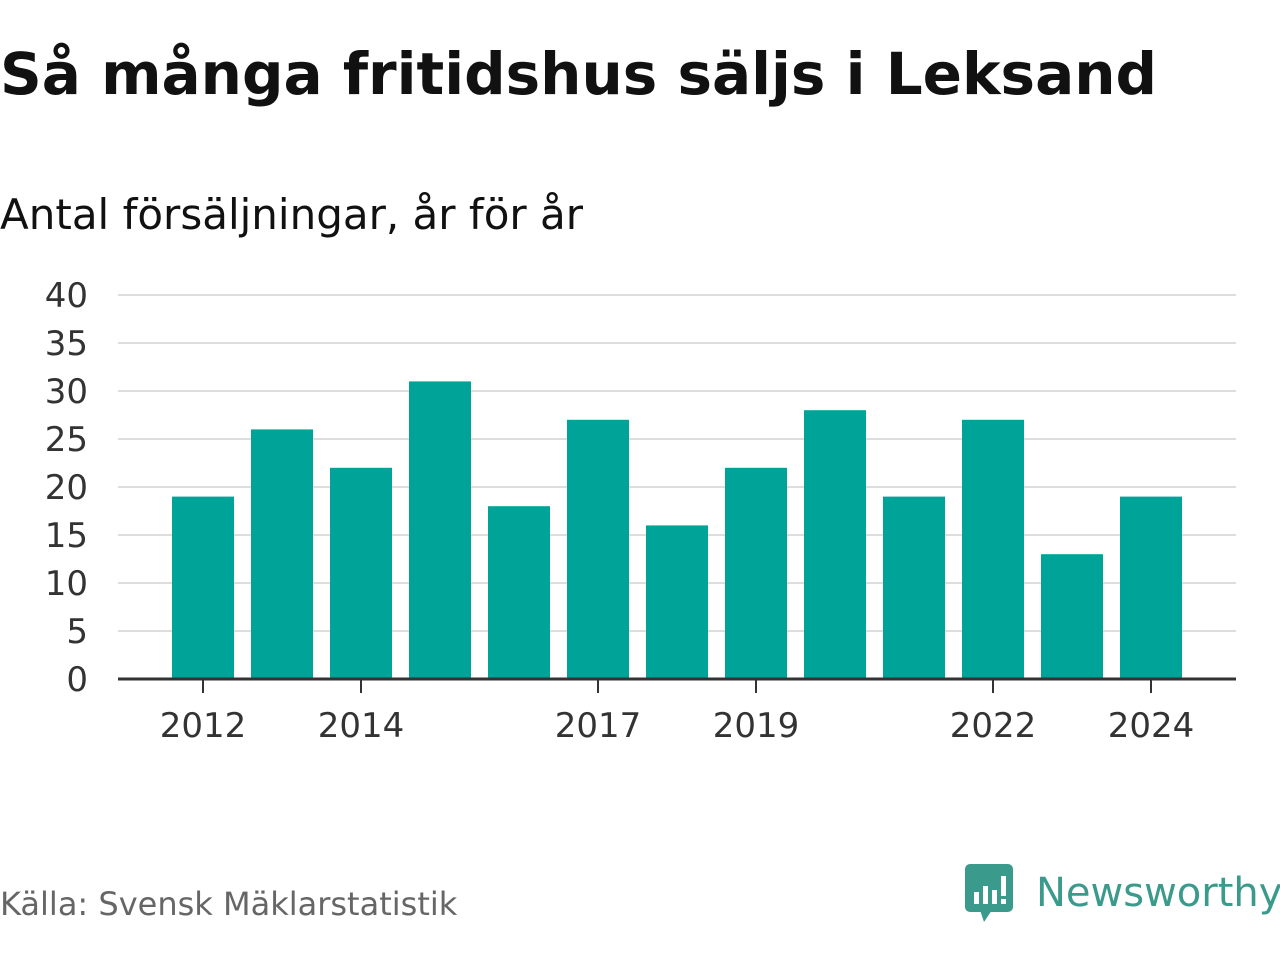 This screenshot has height=960, width=1280. I want to click on y-tick-label: 20, so click(66, 488).